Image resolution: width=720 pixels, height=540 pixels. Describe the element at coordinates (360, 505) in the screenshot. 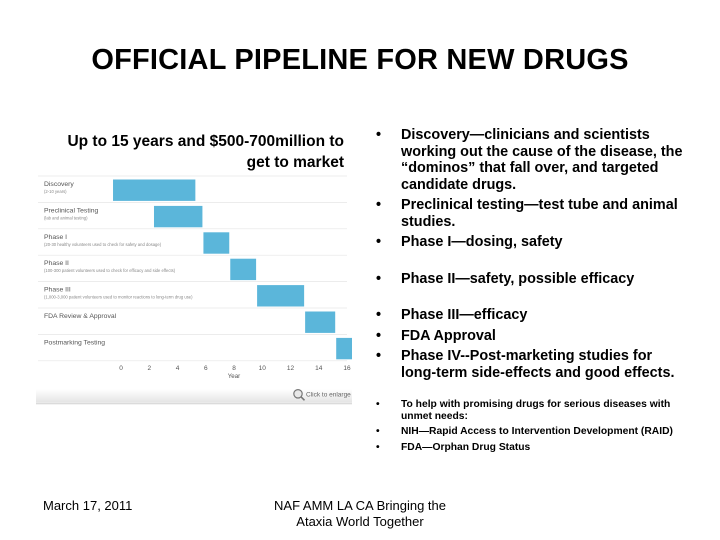

I see `footer-event-line1: NAF AMM LA CA Bringing the` at that location.